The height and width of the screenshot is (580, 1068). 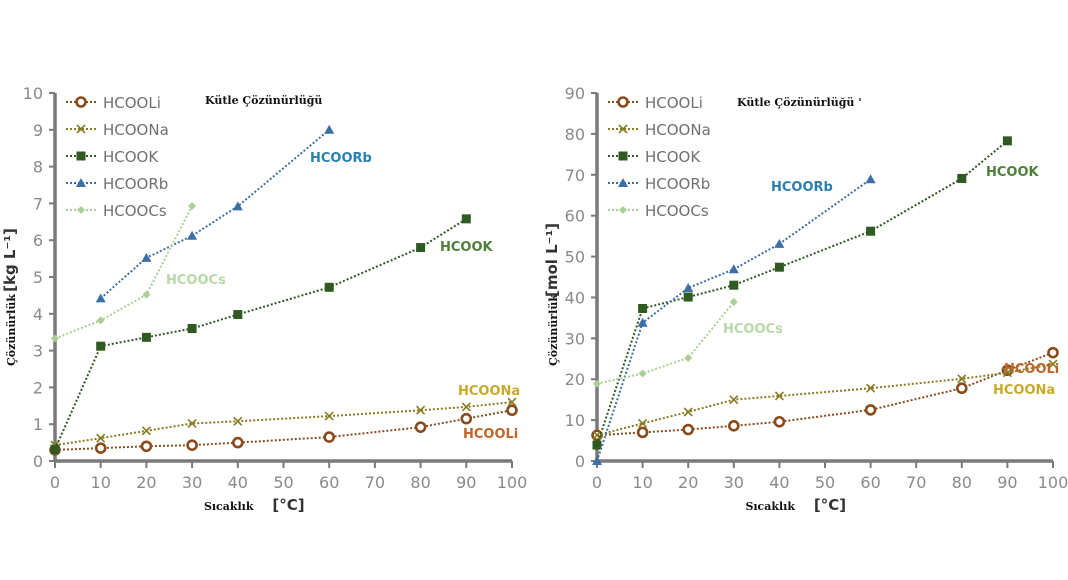 I want to click on series-label: HCOOCs, so click(x=196, y=280).